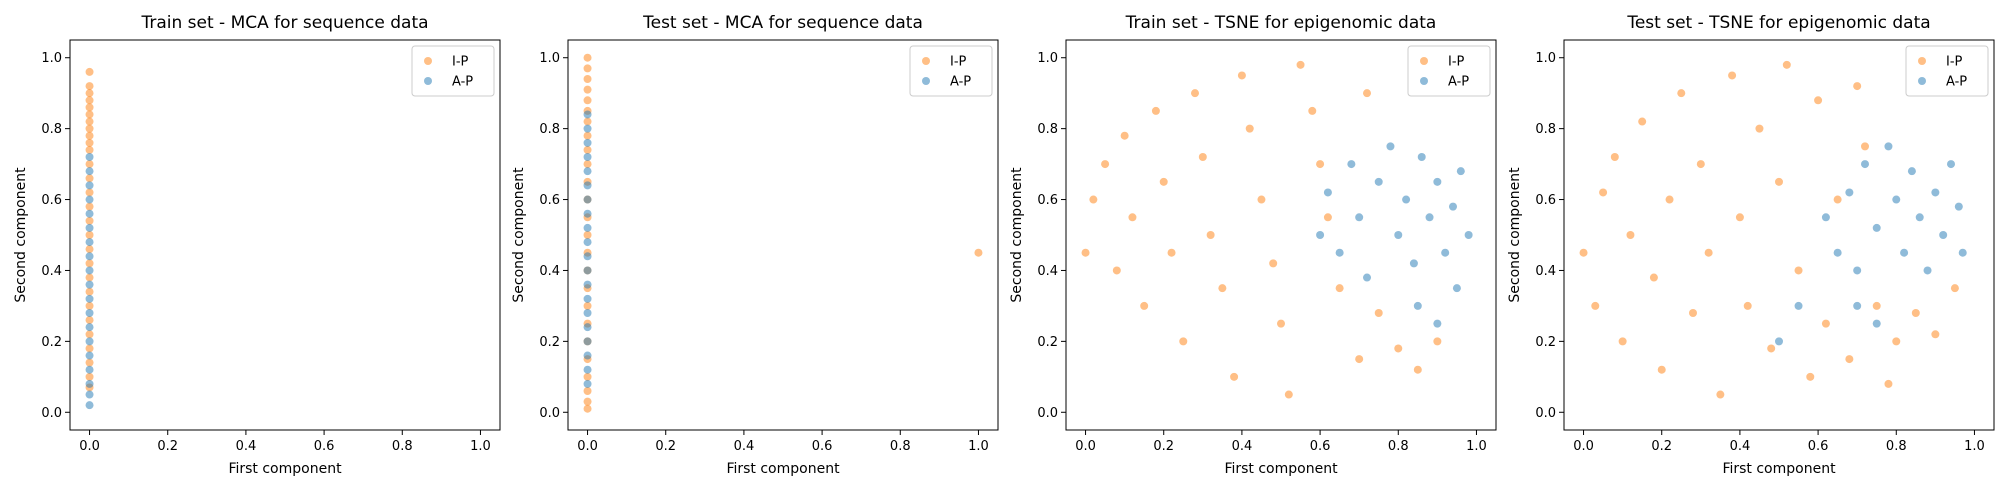 The height and width of the screenshot is (500, 2000). I want to click on x-tick-label: 0.6, so click(822, 446).